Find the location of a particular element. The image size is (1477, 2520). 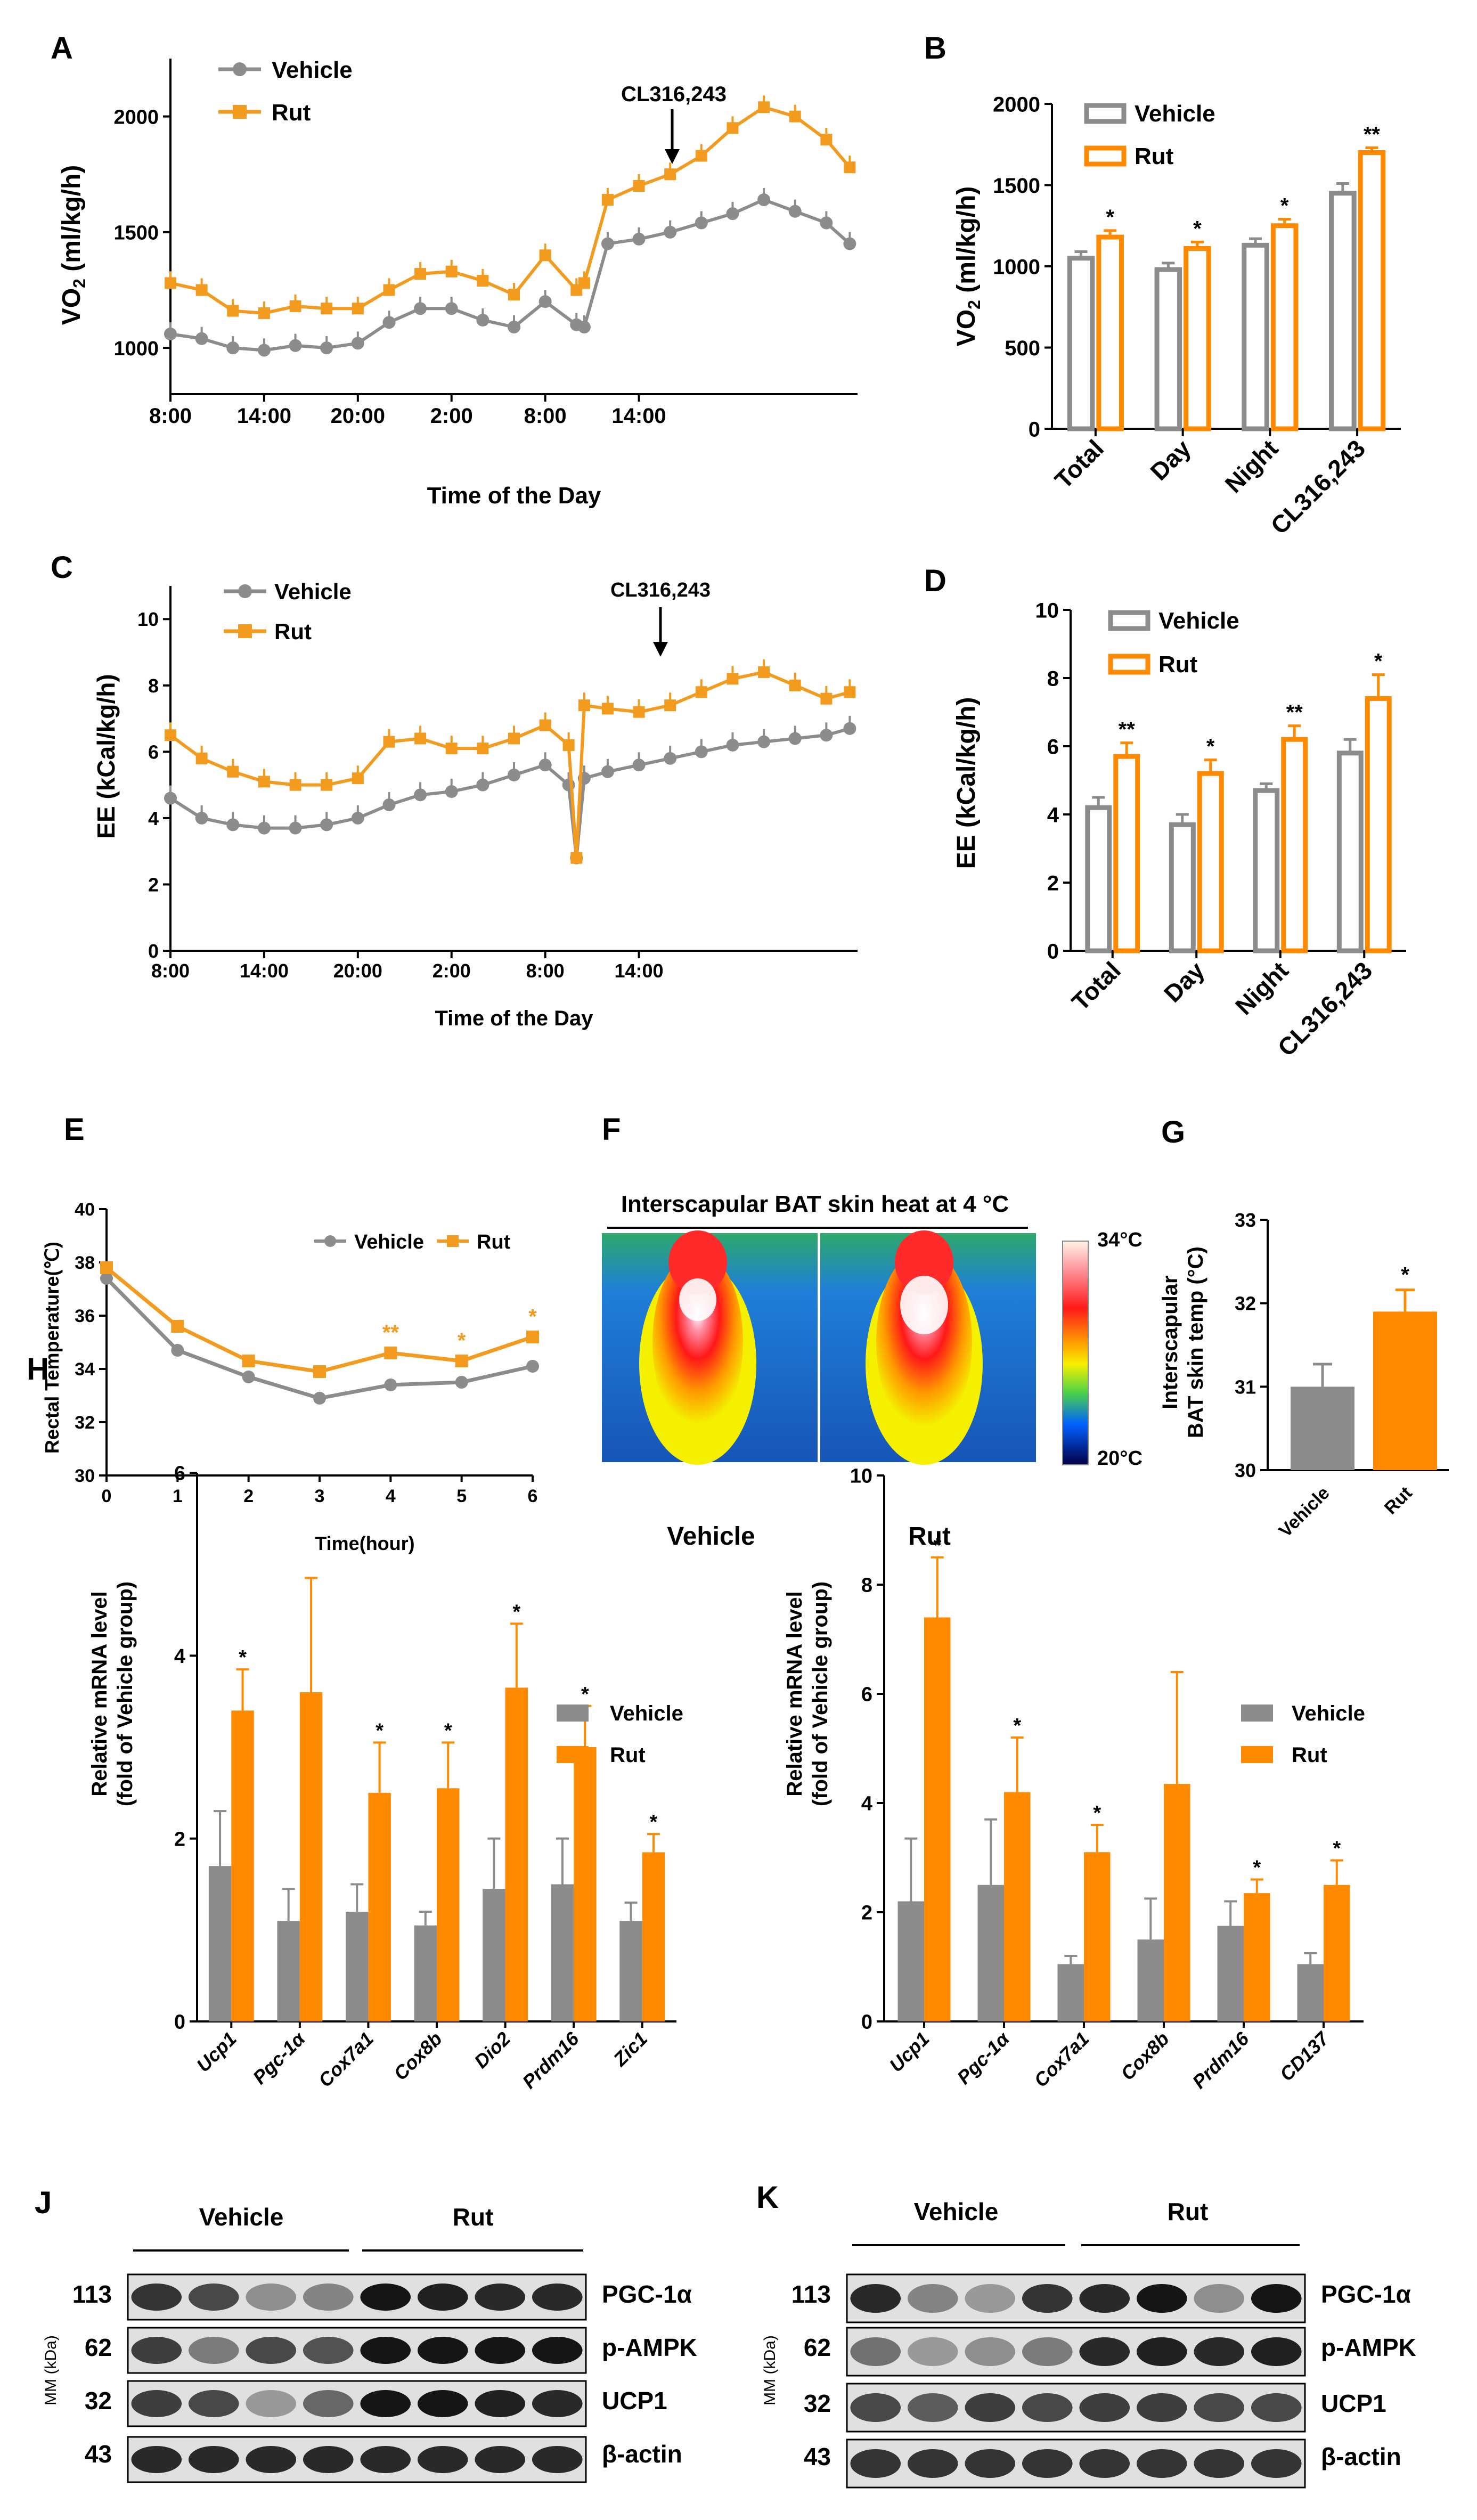

legend-rut-marker is located at coordinates (245, 631).